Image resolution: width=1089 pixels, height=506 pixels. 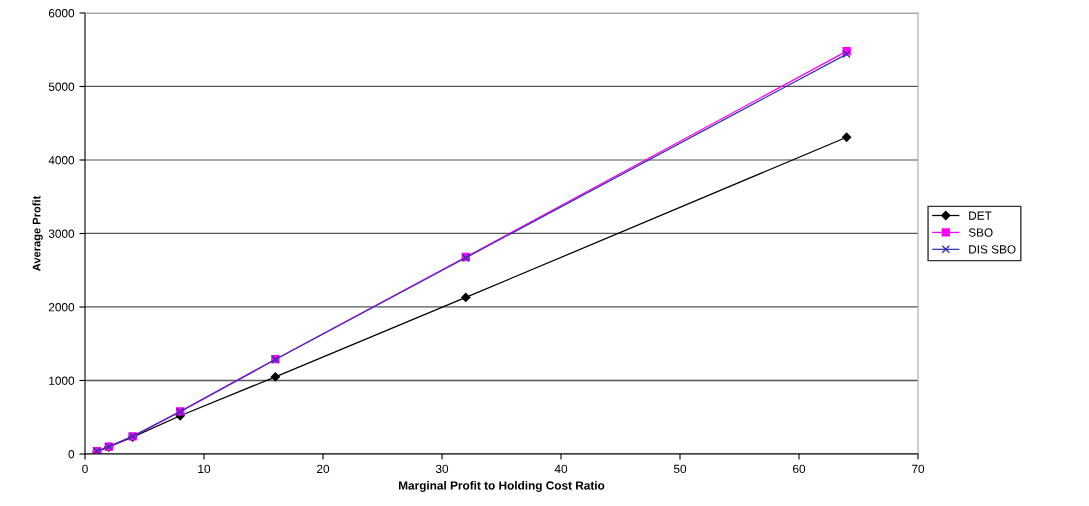 What do you see at coordinates (799, 469) in the screenshot?
I see `x-tick-label: 60` at bounding box center [799, 469].